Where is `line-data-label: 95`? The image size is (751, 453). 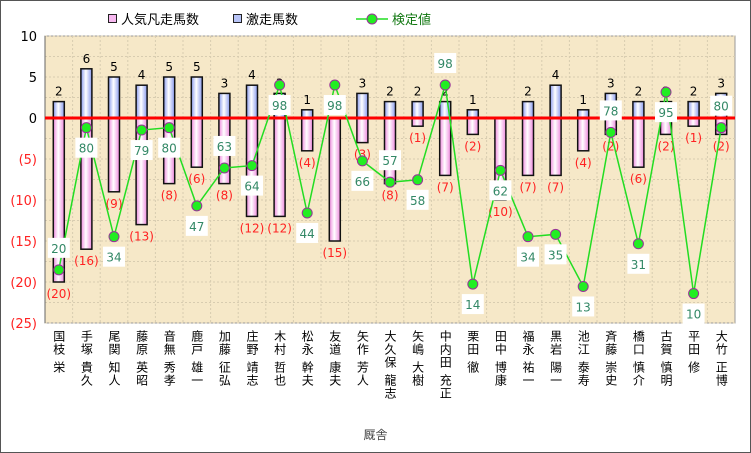 line-data-label: 95 is located at coordinates (665, 113).